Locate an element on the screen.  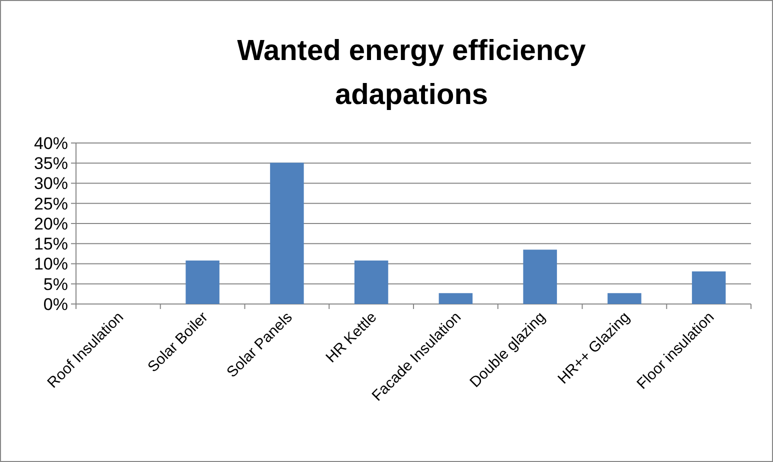
y-tick-label: 30% is located at coordinates (51, 184).